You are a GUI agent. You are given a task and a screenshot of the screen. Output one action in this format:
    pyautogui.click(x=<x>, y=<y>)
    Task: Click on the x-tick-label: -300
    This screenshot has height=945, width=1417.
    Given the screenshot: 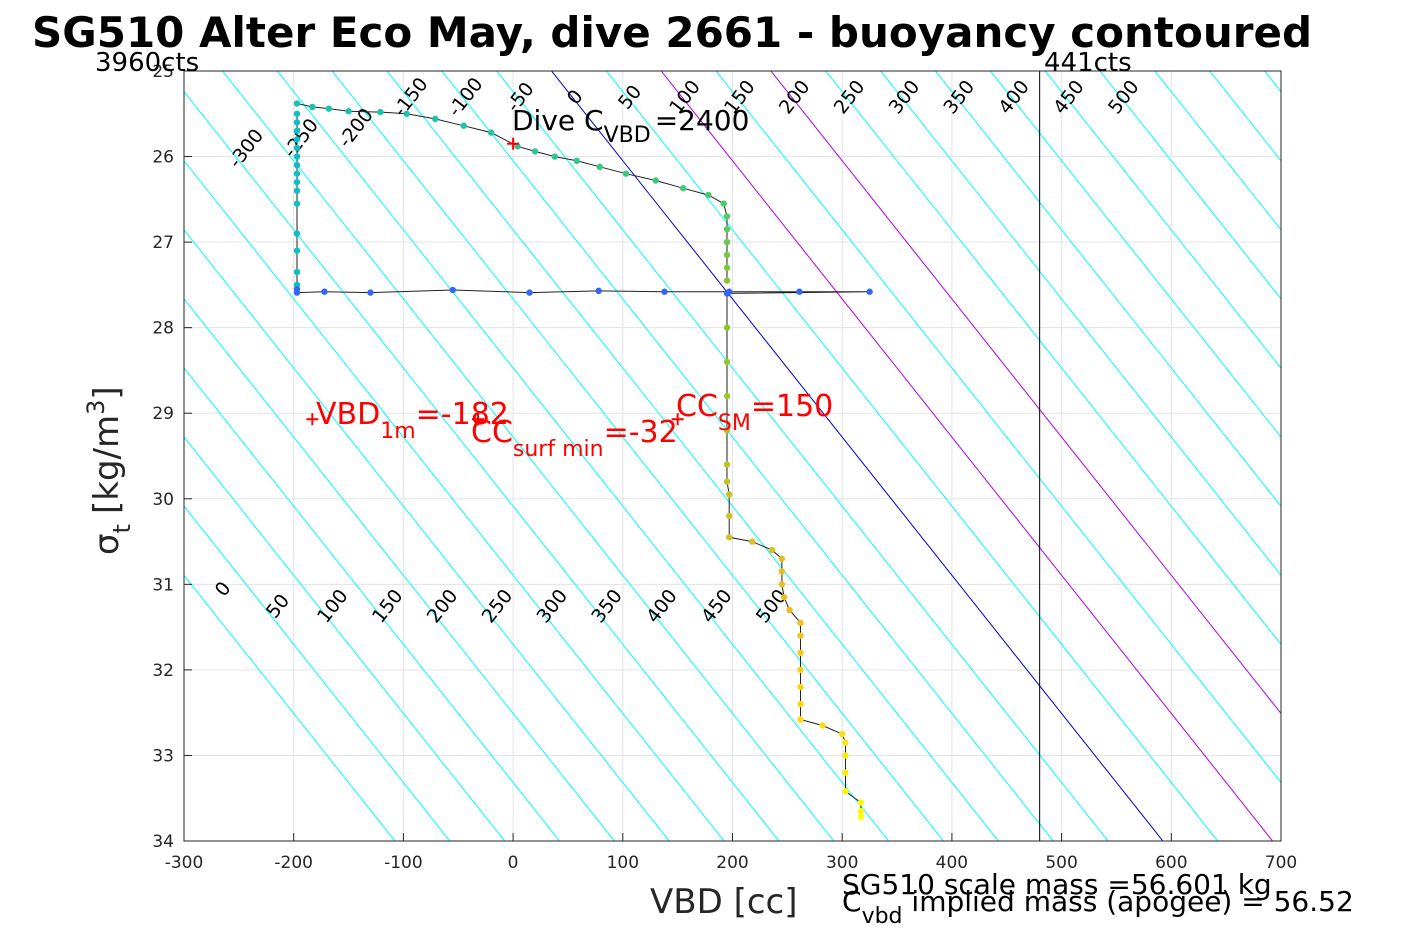 What is the action you would take?
    pyautogui.click(x=184, y=863)
    